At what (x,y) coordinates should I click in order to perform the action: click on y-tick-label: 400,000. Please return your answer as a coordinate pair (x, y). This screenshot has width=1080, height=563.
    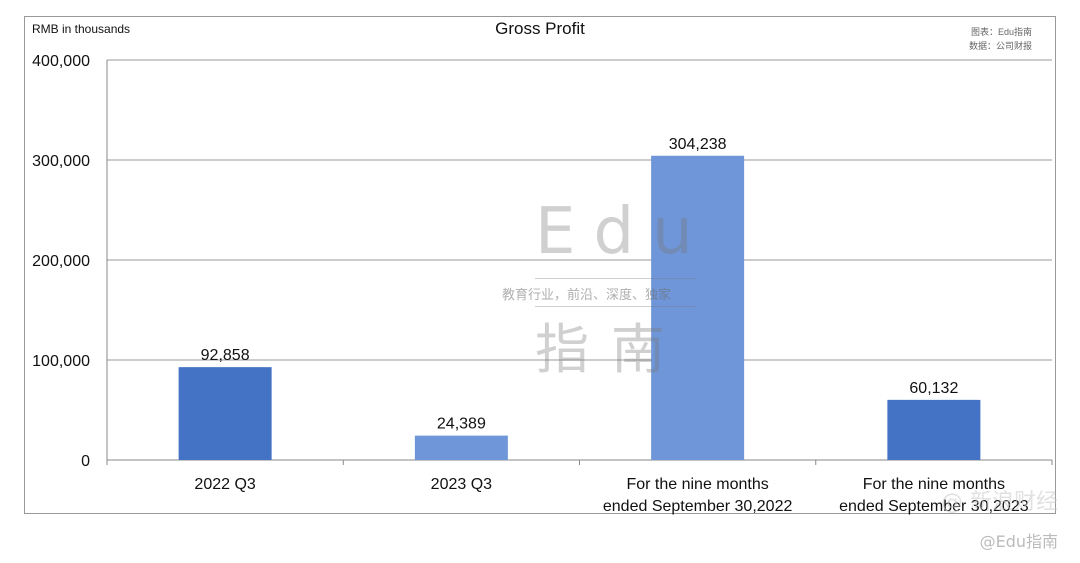
    Looking at the image, I should click on (61, 61).